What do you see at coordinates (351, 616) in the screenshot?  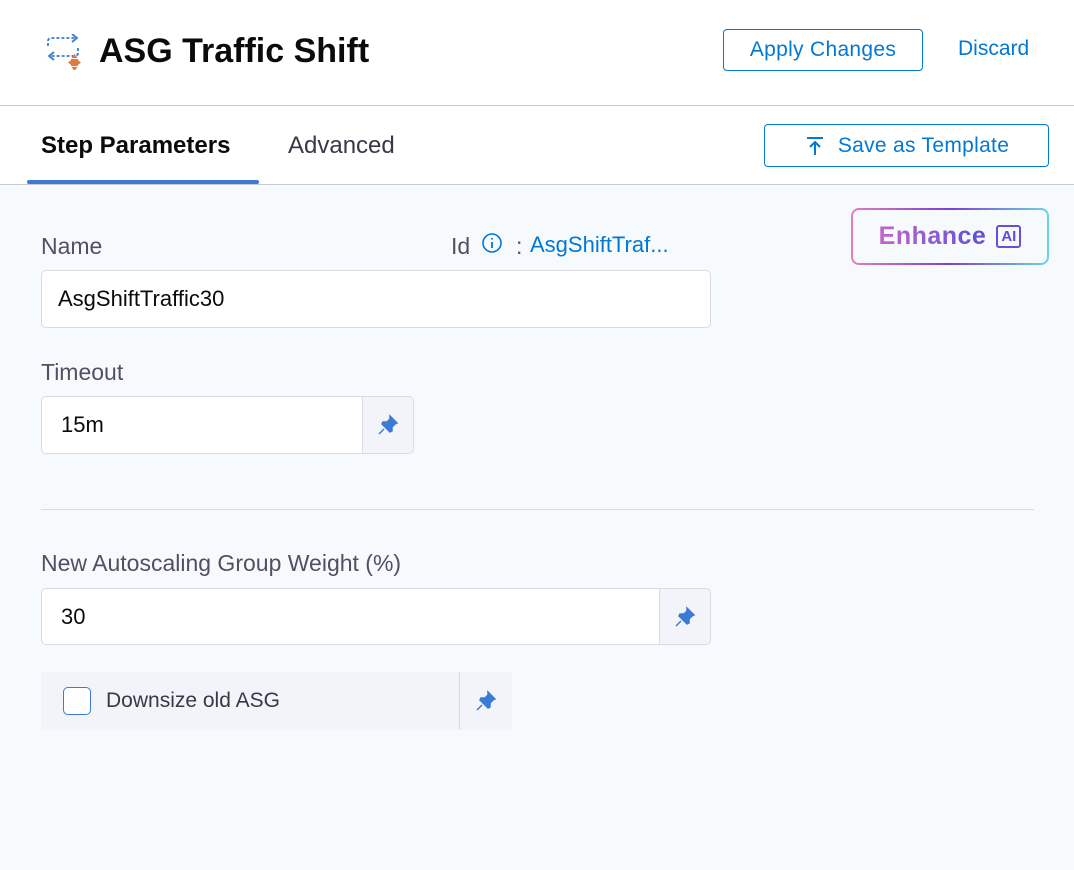 I see `weight-input: 30` at bounding box center [351, 616].